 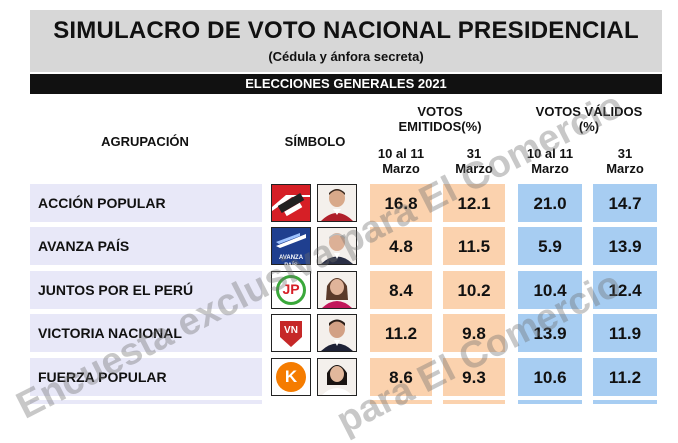 What do you see at coordinates (440, 126) in the screenshot?
I see `column-header-votos-emitidos-line2: EMITIDOS(%)` at bounding box center [440, 126].